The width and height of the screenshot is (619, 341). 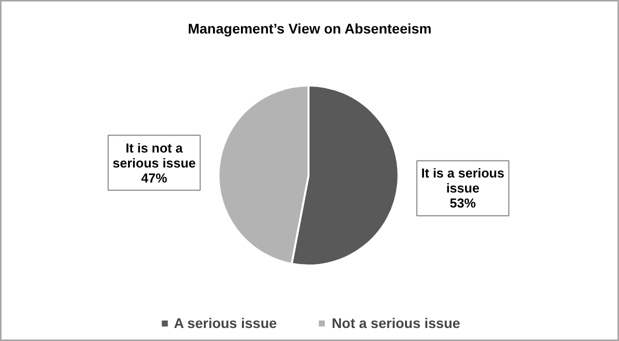 What do you see at coordinates (396, 323) in the screenshot?
I see `legend-label: Not a serious issue` at bounding box center [396, 323].